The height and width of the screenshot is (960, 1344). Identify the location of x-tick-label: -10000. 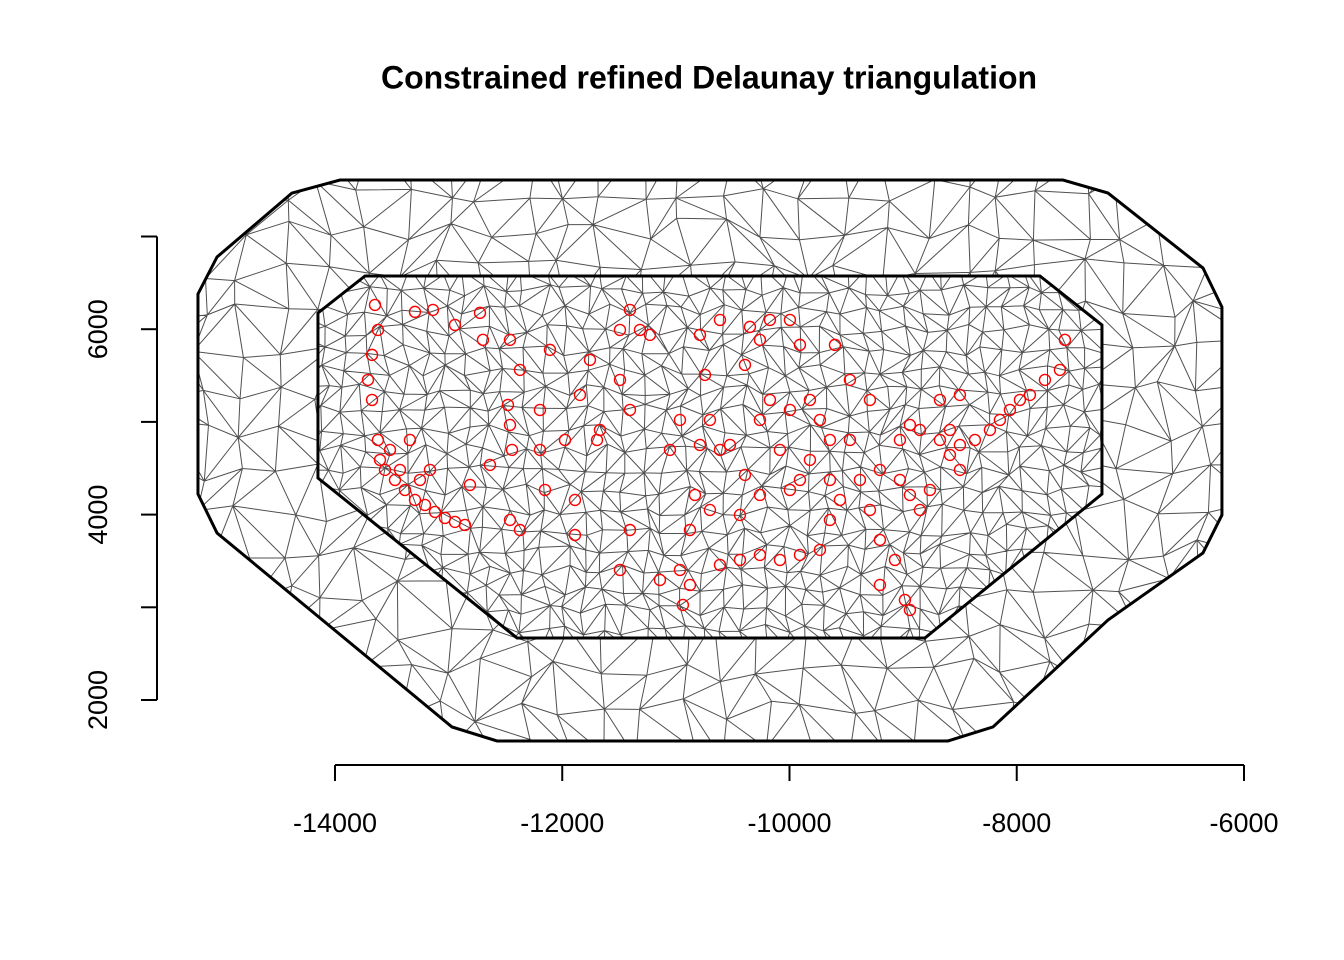
(789, 823).